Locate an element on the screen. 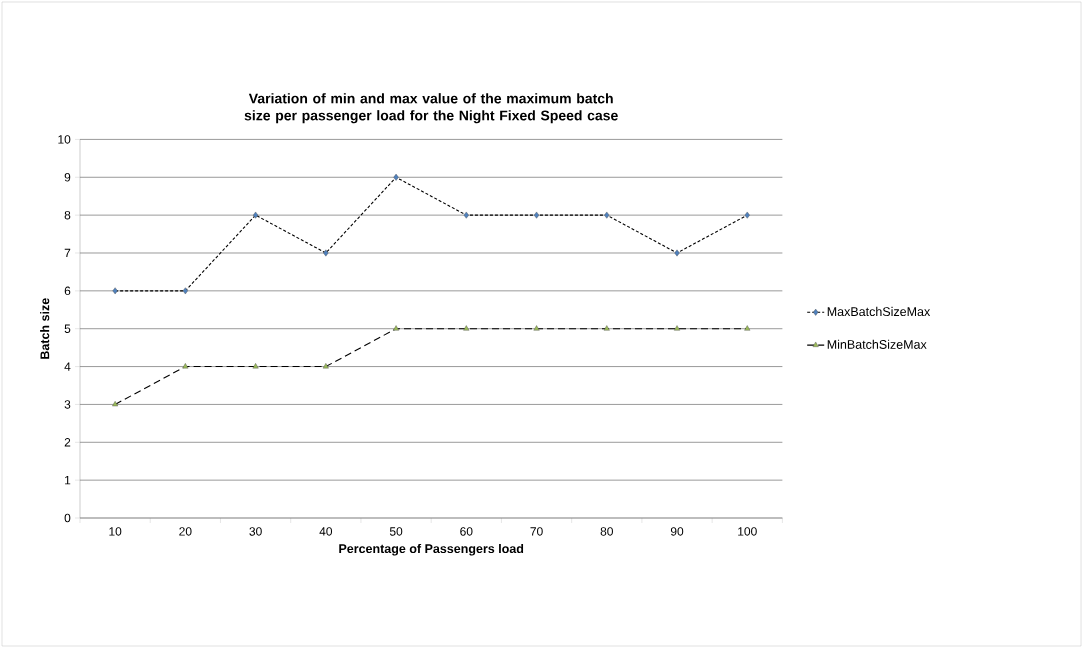  y-tick-label: 7 is located at coordinates (67, 253).